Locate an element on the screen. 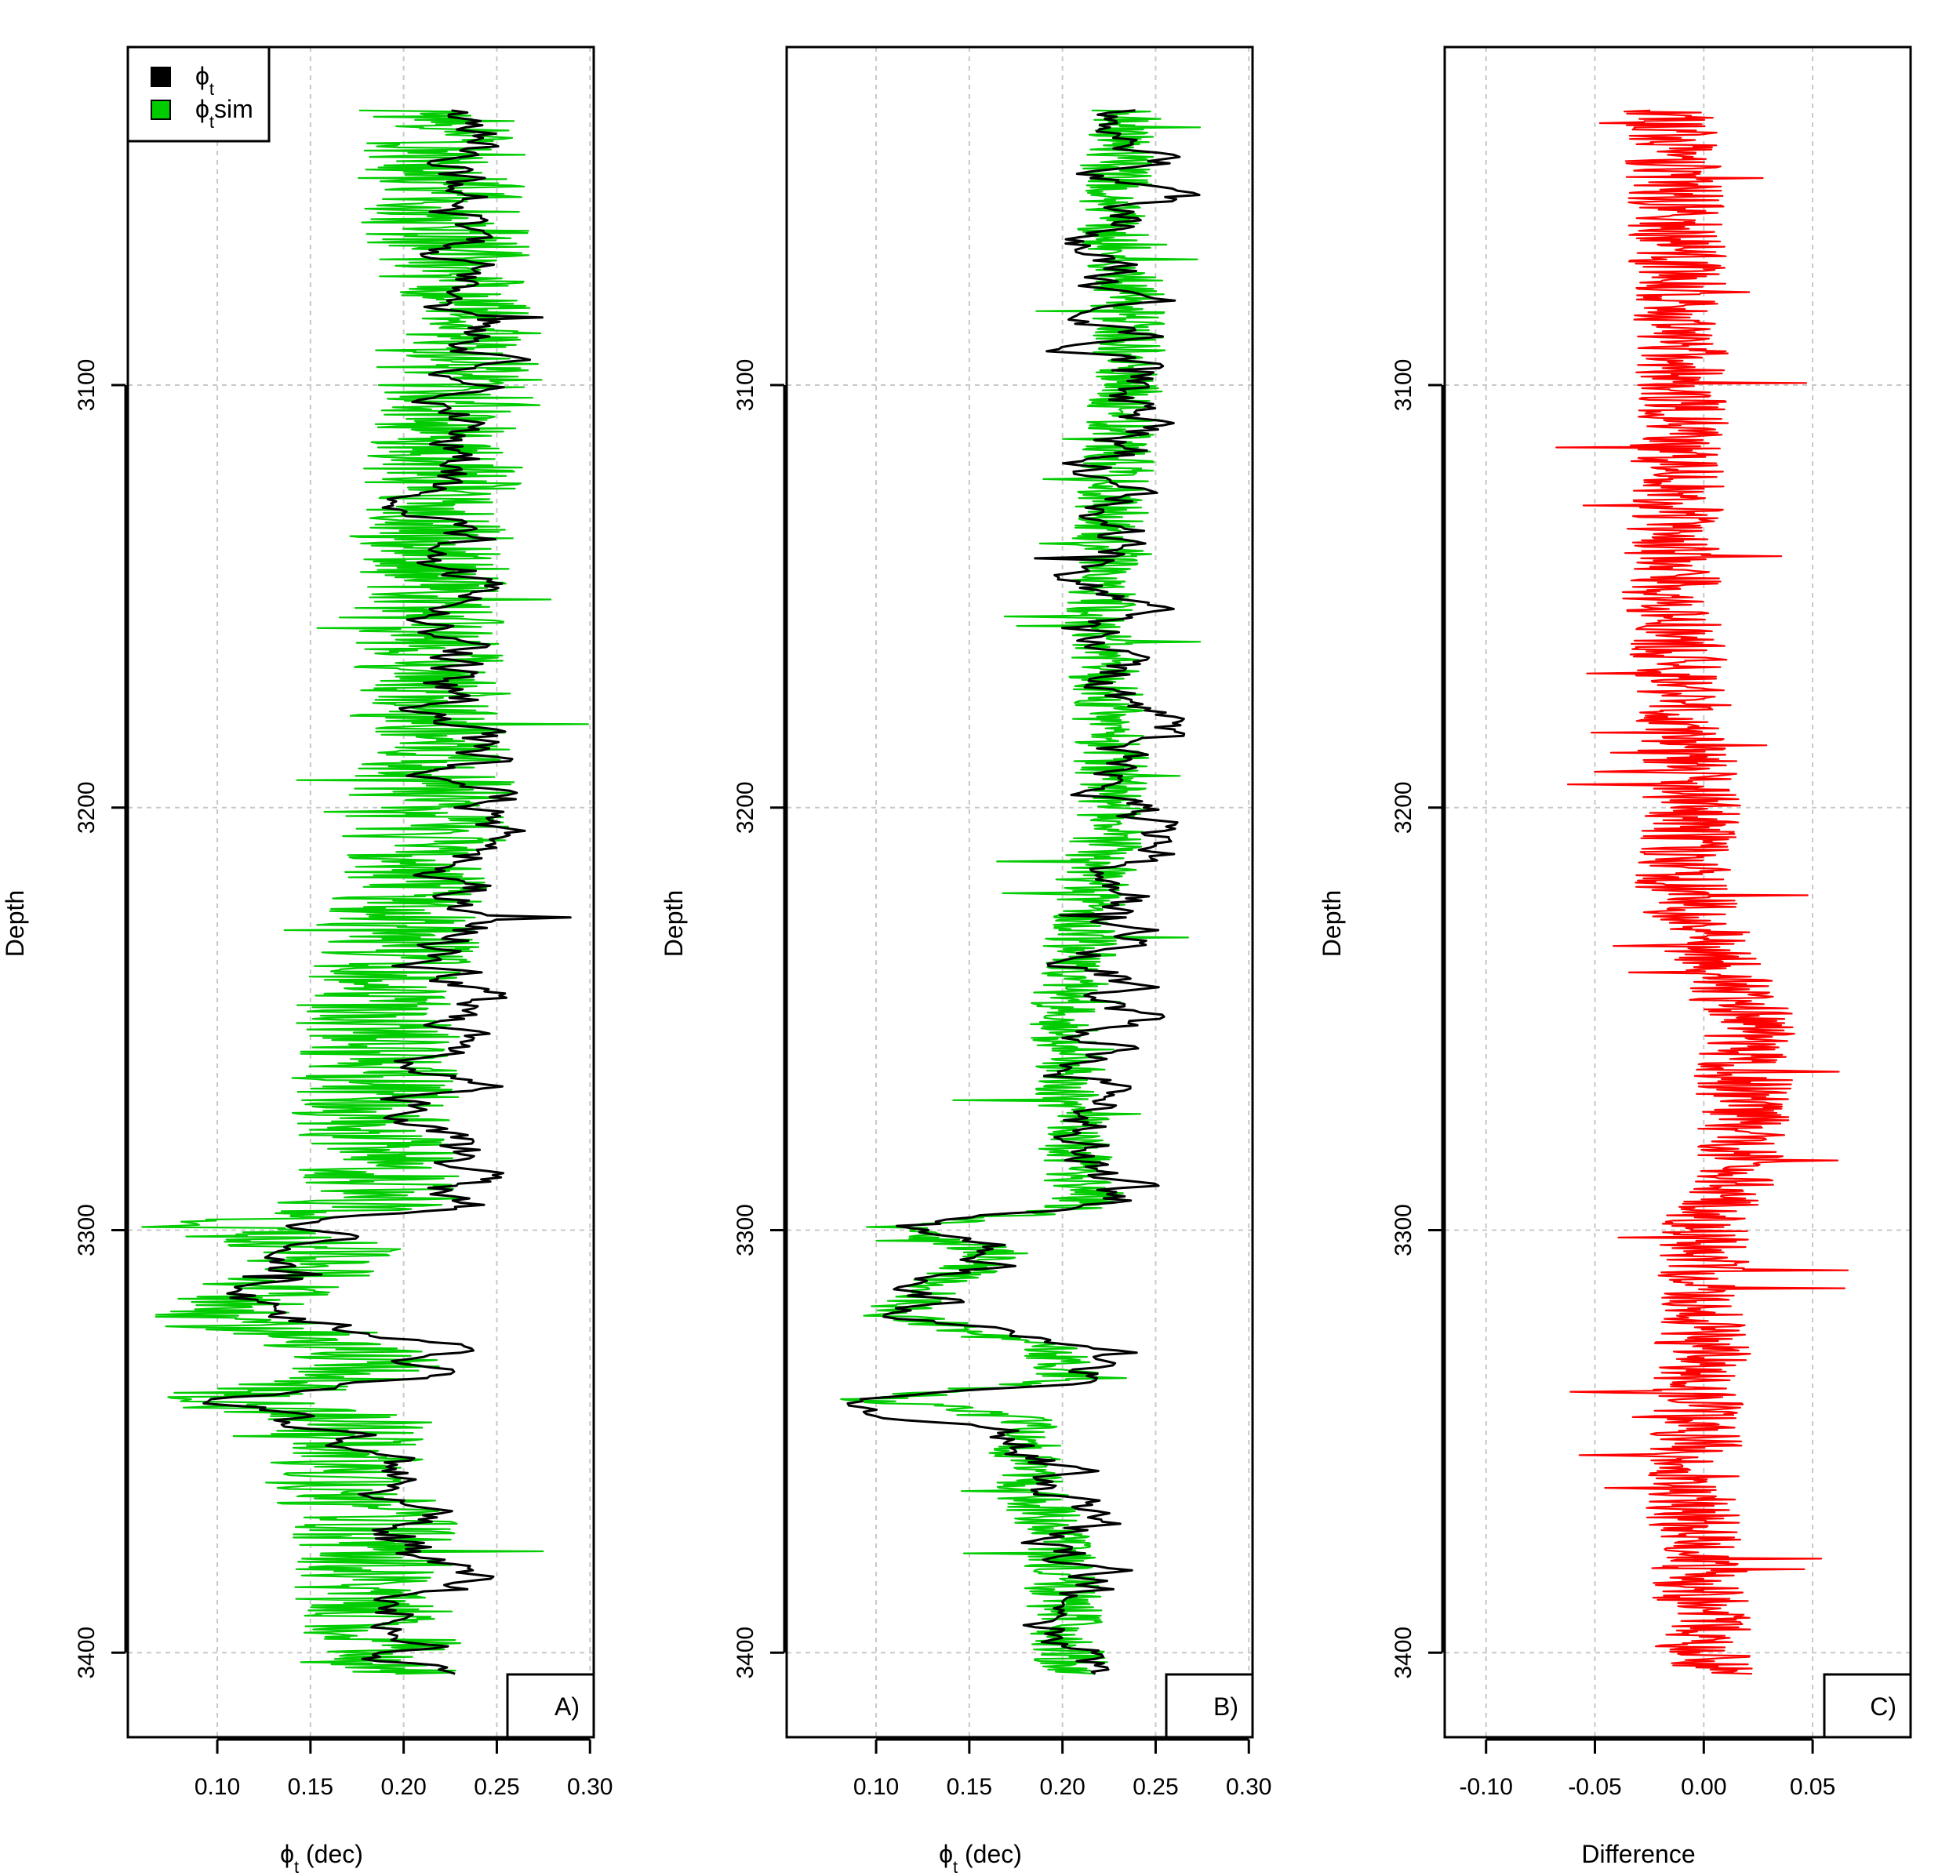 Image resolution: width=1960 pixels, height=1876 pixels. panel-b-label-box: B) is located at coordinates (1209, 1706).